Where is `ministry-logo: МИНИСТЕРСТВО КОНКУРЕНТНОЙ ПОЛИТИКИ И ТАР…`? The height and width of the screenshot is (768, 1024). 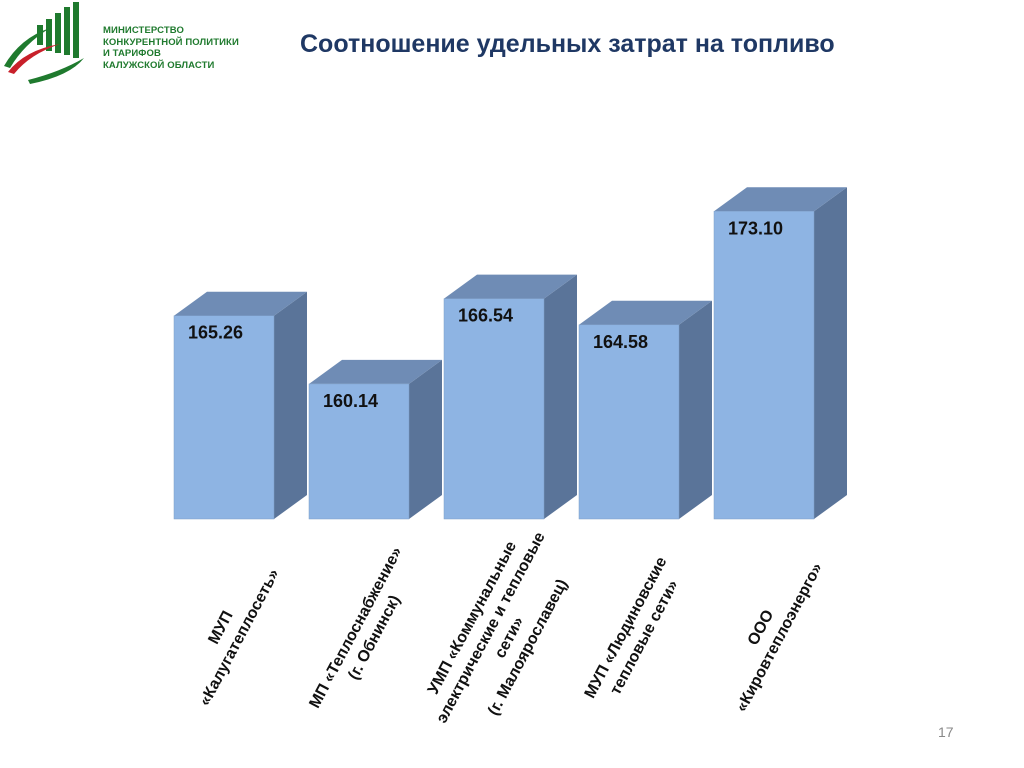 ministry-logo: МИНИСТЕРСТВО КОНКУРЕНТНОЙ ПОЛИТИКИ И ТАР… is located at coordinates (120, 45).